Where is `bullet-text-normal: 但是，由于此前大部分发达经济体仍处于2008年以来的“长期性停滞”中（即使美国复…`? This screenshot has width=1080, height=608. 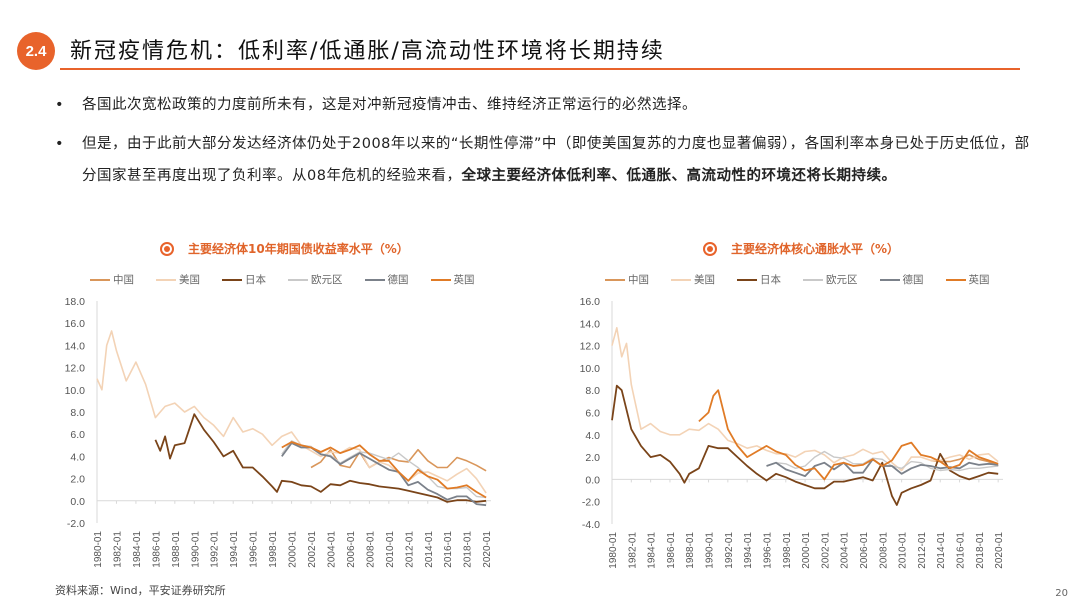 bullet-text-normal: 但是，由于此前大部分发达经济体仍处于2008年以来的“长期性停滞”中（即使美国复… is located at coordinates (556, 160).